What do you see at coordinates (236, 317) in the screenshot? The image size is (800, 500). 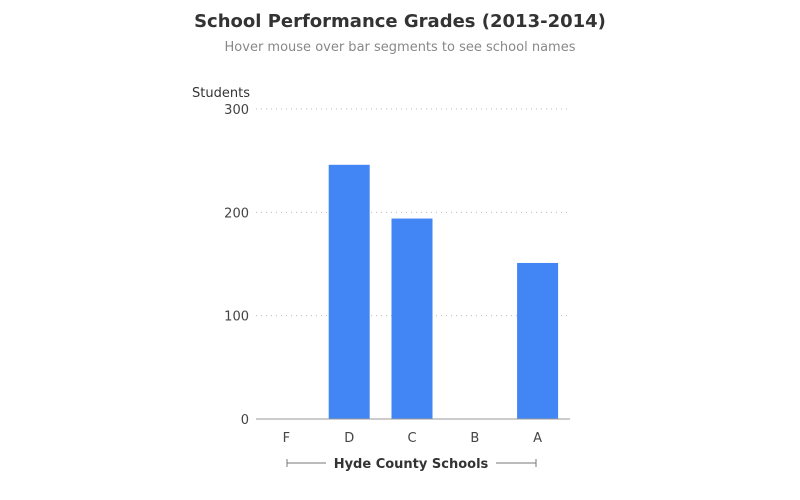 I see `y-tick-label: 100` at bounding box center [236, 317].